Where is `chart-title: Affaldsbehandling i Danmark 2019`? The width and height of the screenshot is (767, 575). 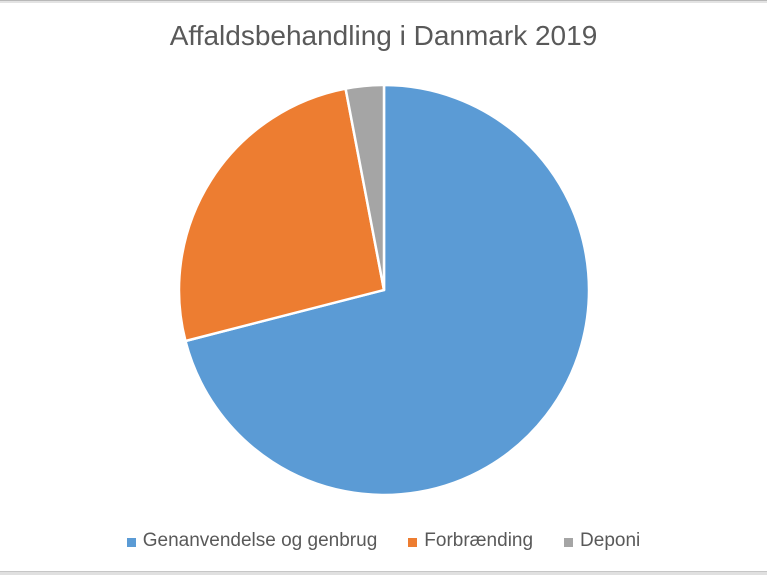 chart-title: Affaldsbehandling i Danmark 2019 is located at coordinates (383, 35).